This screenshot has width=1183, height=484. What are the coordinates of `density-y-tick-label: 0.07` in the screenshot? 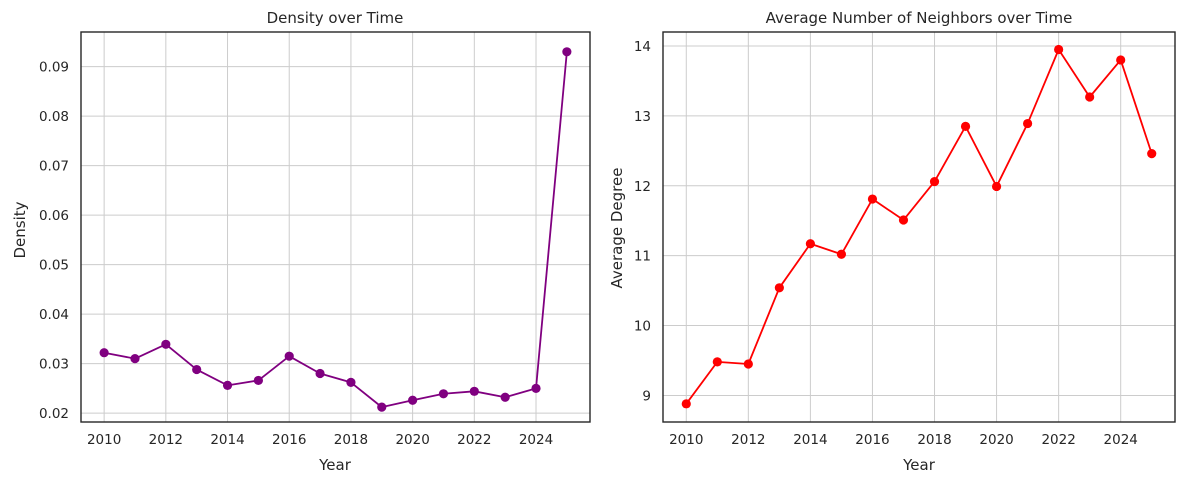 It's located at (54, 167).